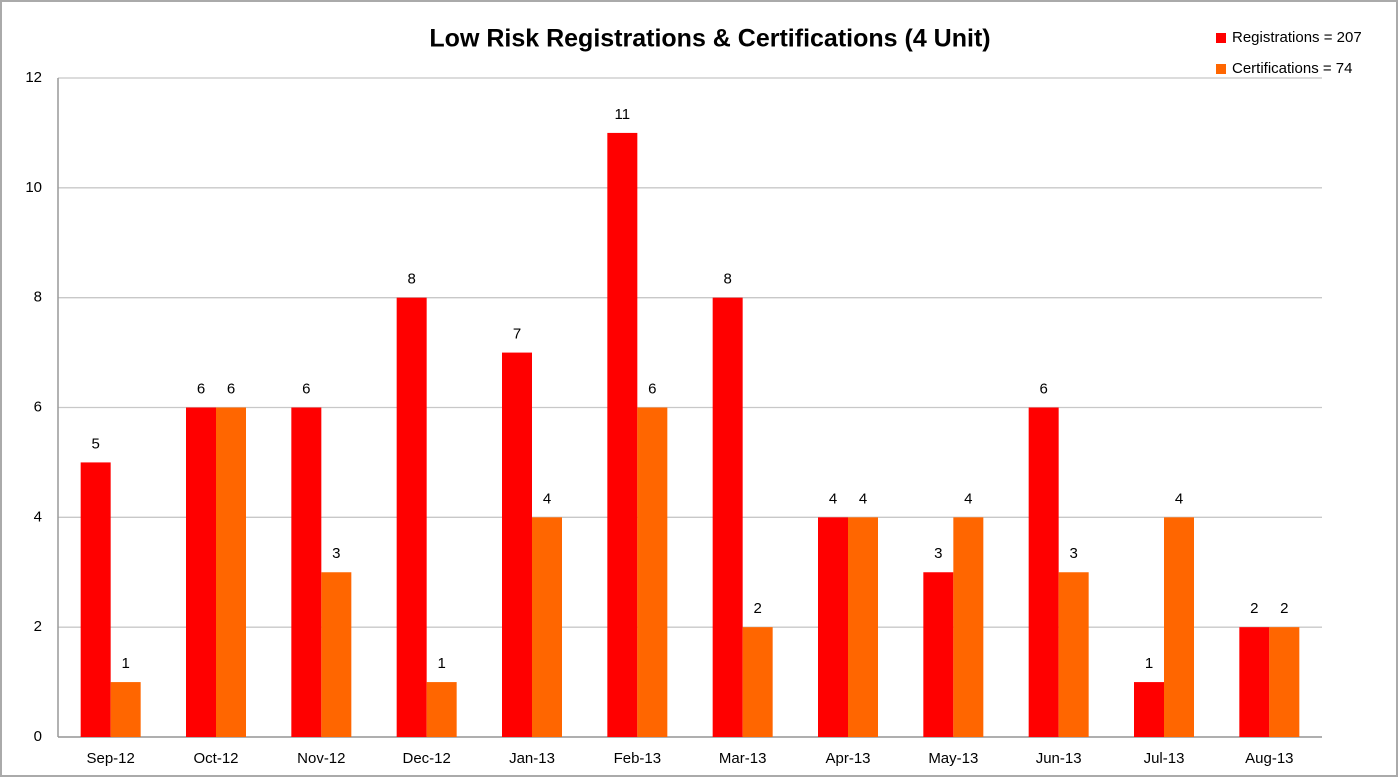 The image size is (1400, 779). I want to click on data-label: 11, so click(623, 114).